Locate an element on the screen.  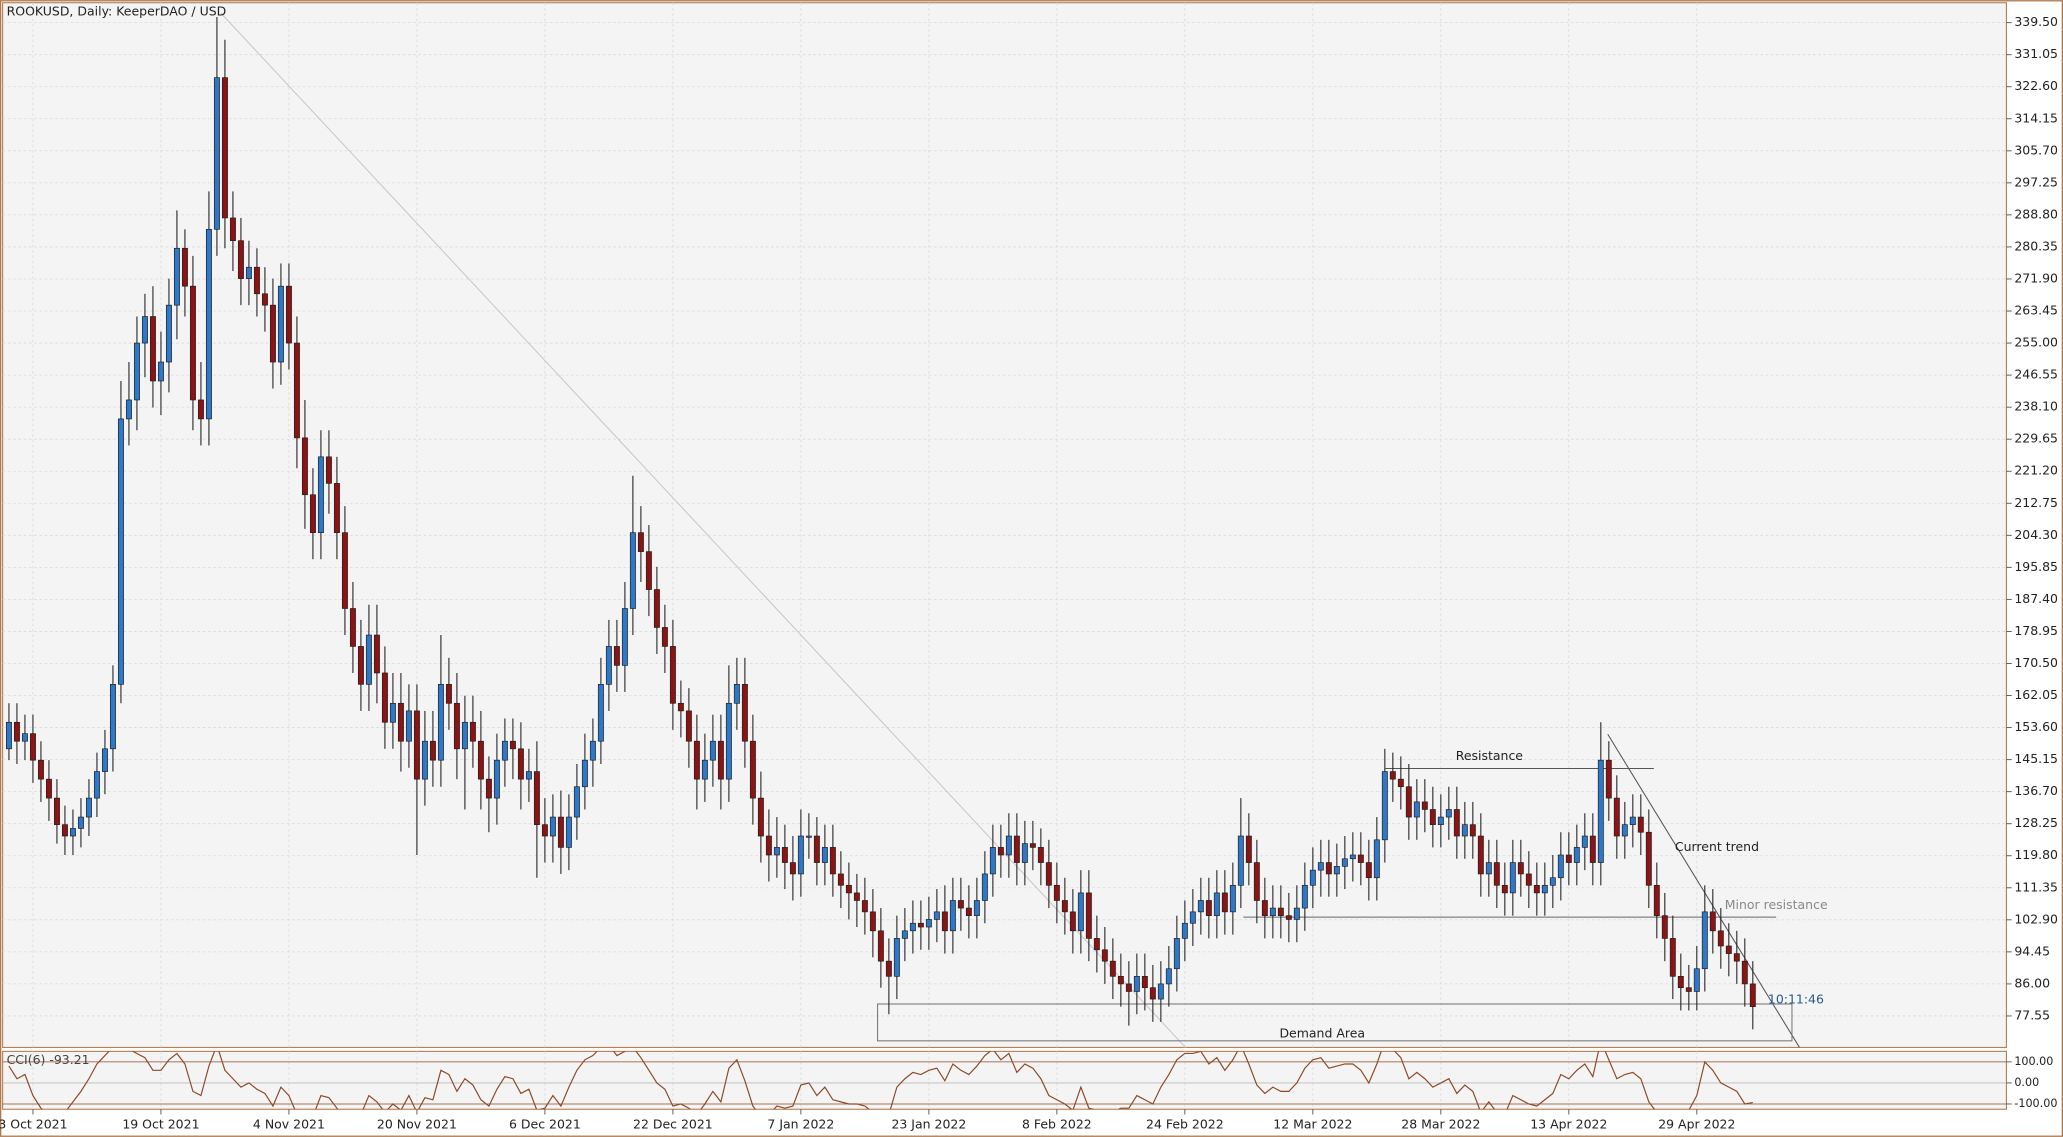
x-tick-label: 20 Nov 2021 is located at coordinates (417, 1124).